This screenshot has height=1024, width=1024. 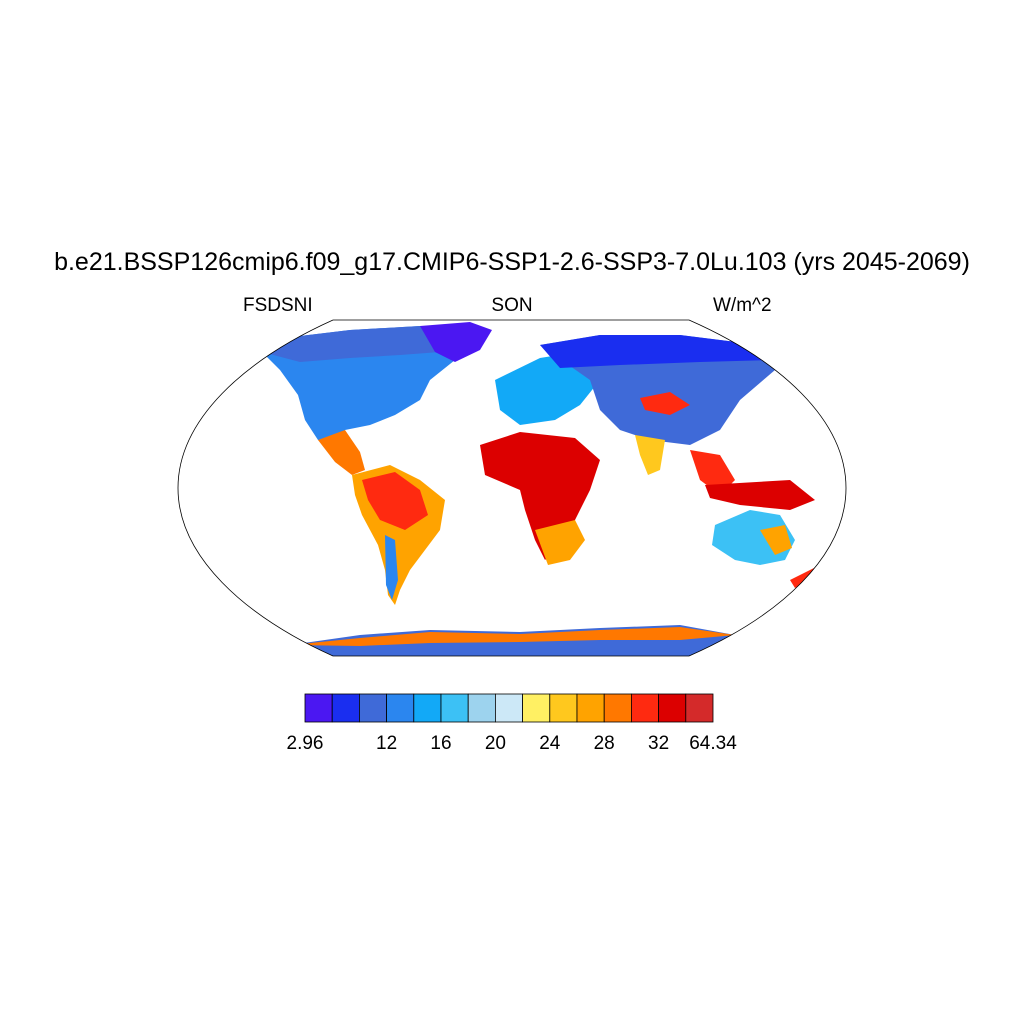 What do you see at coordinates (395, 501) in the screenshot?
I see `south-america-core` at bounding box center [395, 501].